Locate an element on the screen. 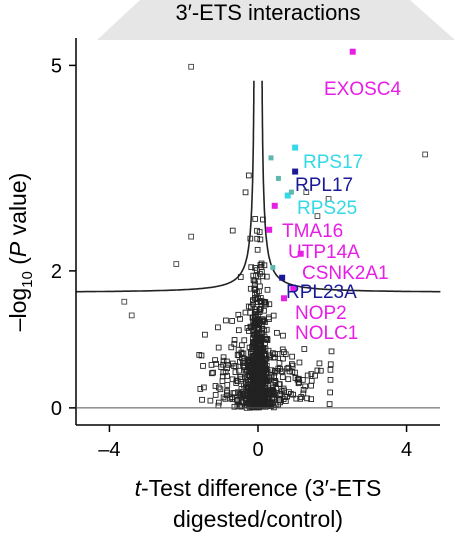  chart-title: 3′-ETS interactions is located at coordinates (267, 12).